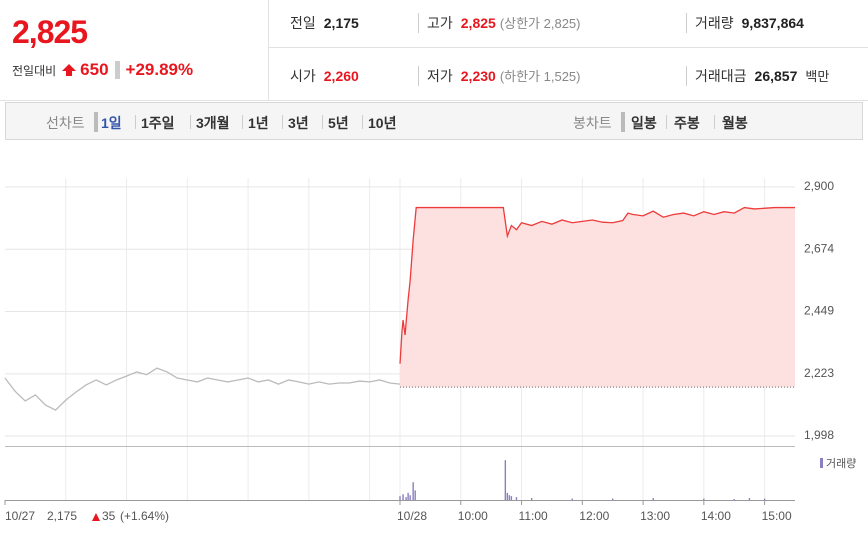 This screenshot has height=545, width=868. What do you see at coordinates (303, 76) in the screenshot?
I see `label: 시가` at bounding box center [303, 76].